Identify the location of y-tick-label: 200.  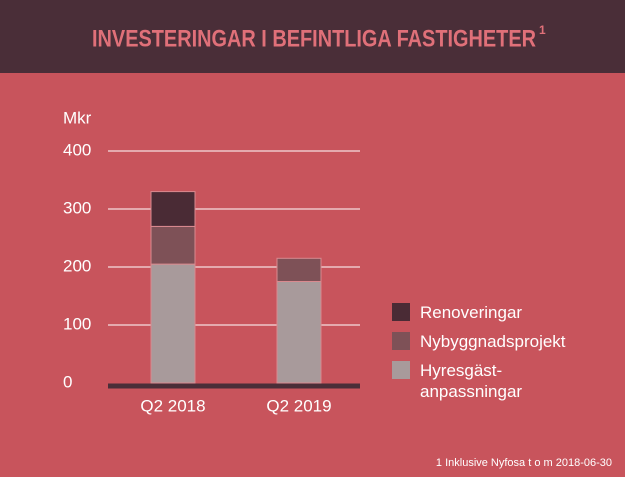
(77, 265).